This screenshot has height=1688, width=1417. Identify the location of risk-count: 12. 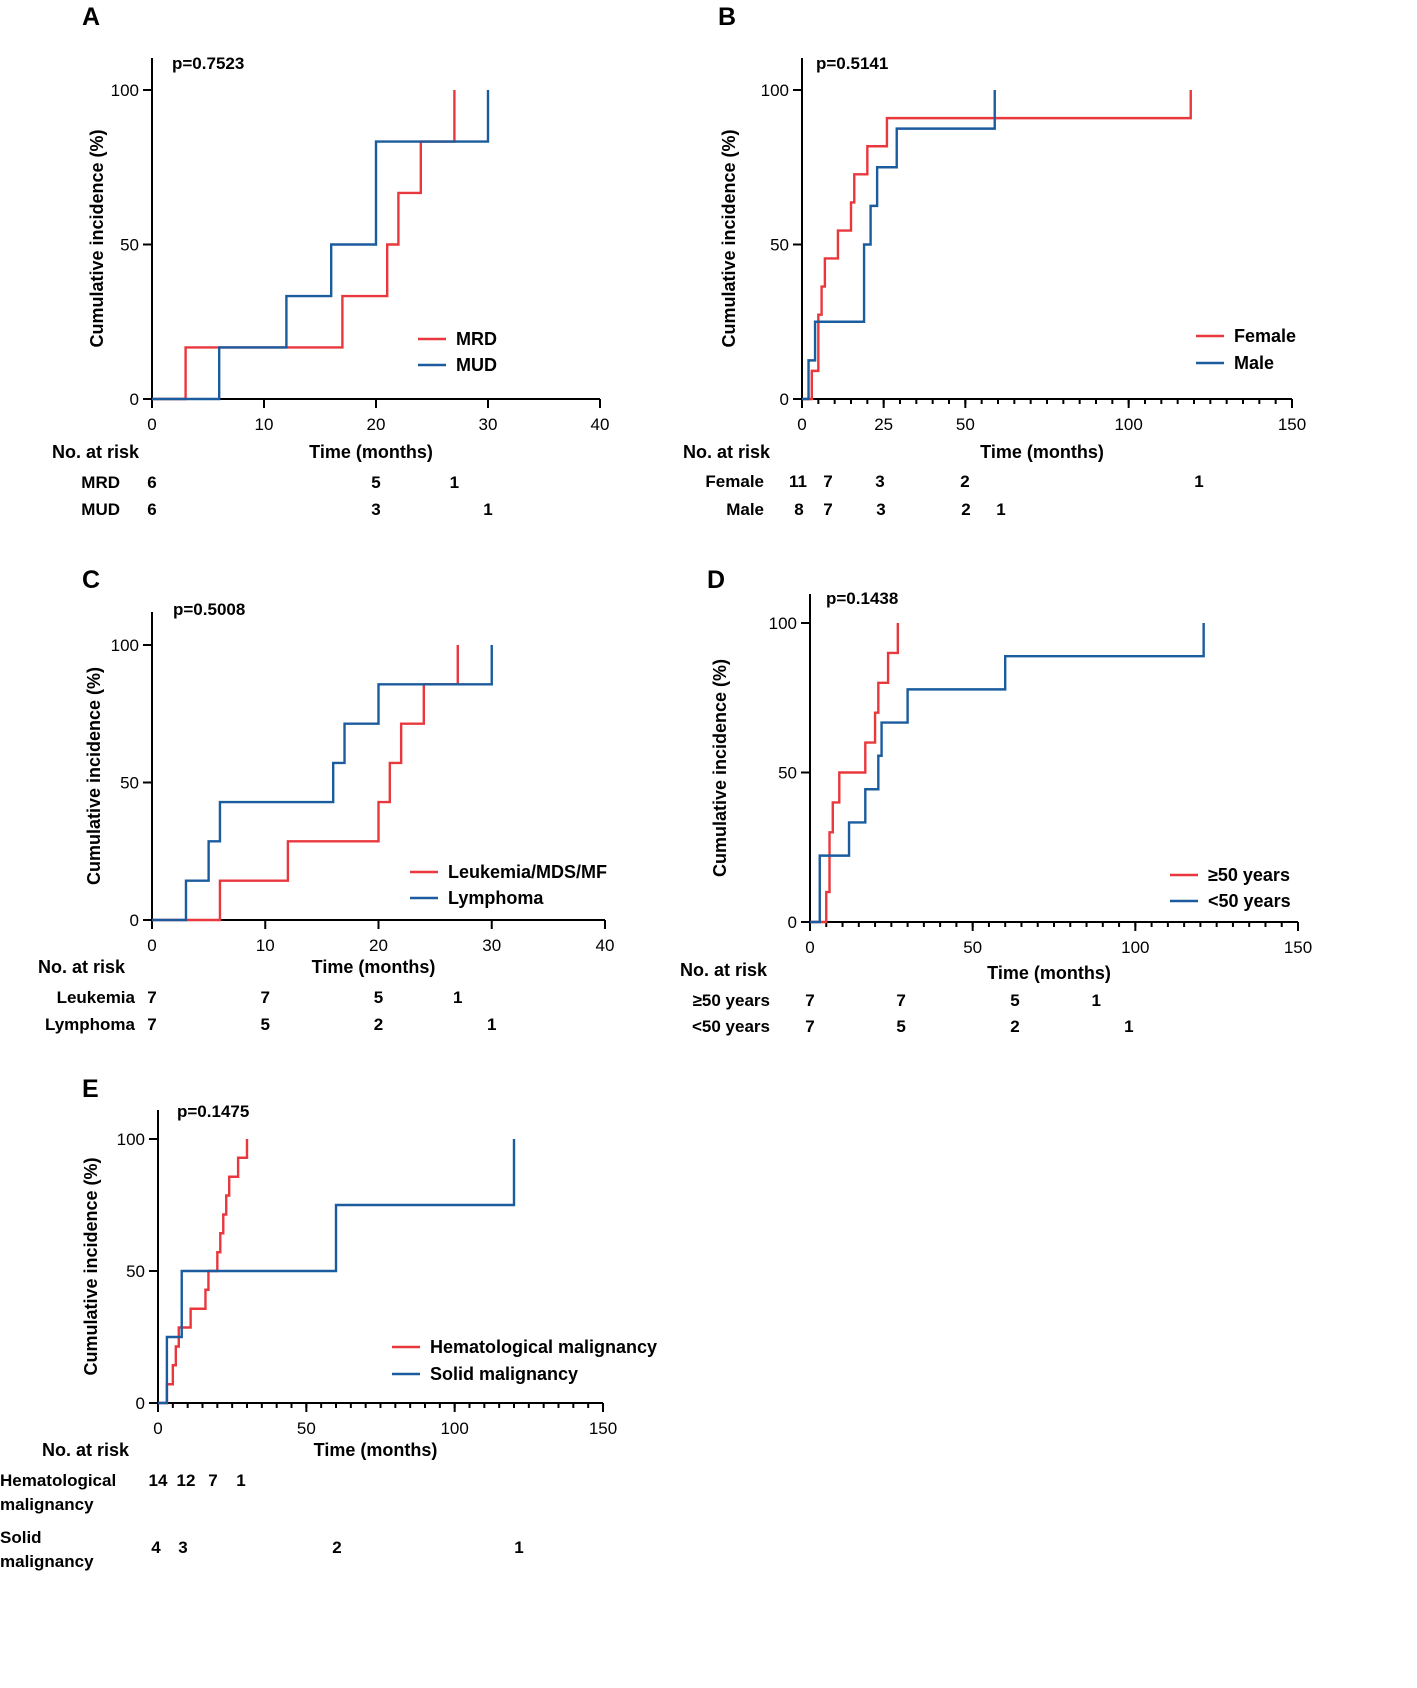
(186, 1480).